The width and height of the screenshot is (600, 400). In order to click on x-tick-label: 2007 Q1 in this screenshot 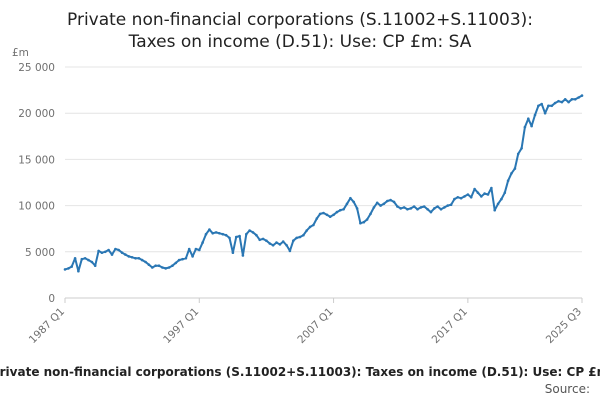, I will do `click(315, 326)`.